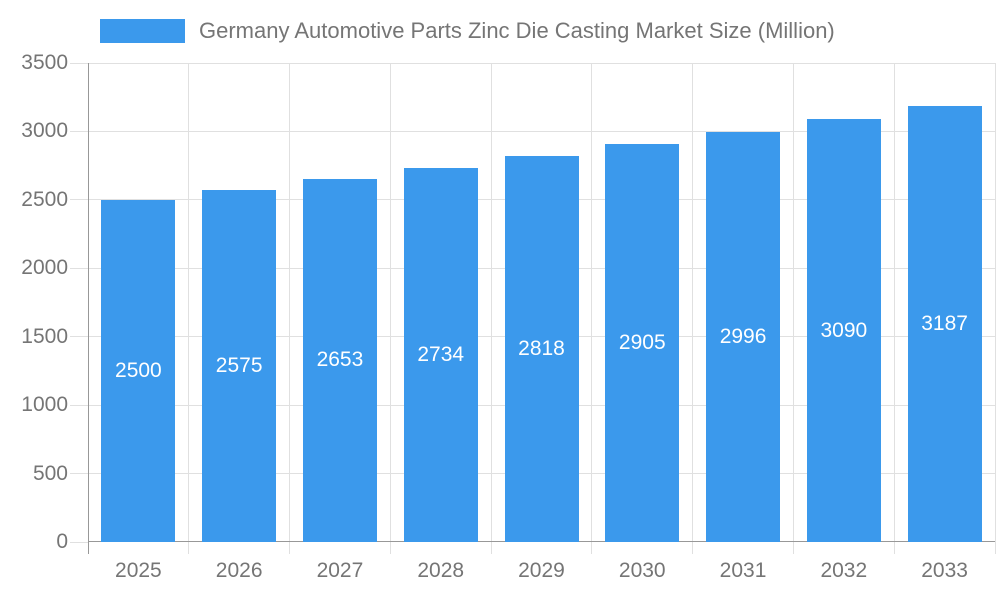 This screenshot has width=1000, height=600. Describe the element at coordinates (138, 570) in the screenshot. I see `x-tick-label: 2025` at that location.